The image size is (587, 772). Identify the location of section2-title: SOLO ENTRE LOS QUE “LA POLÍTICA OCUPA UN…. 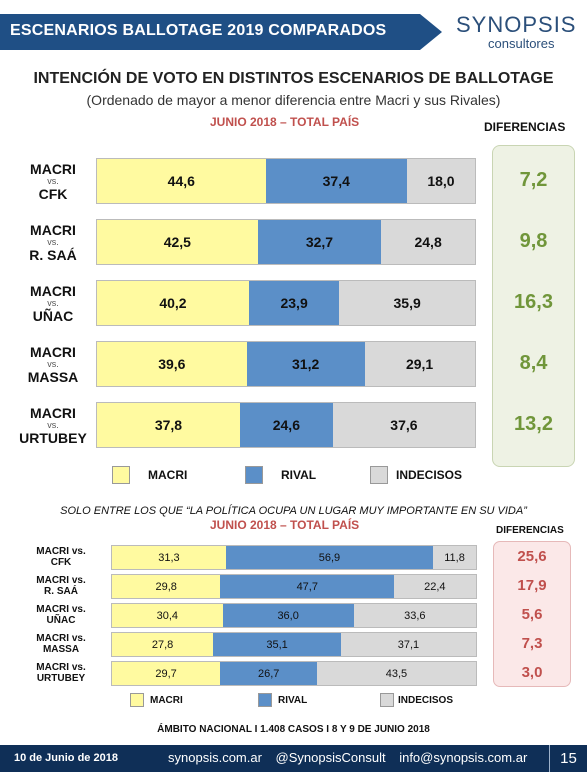
(293, 511).